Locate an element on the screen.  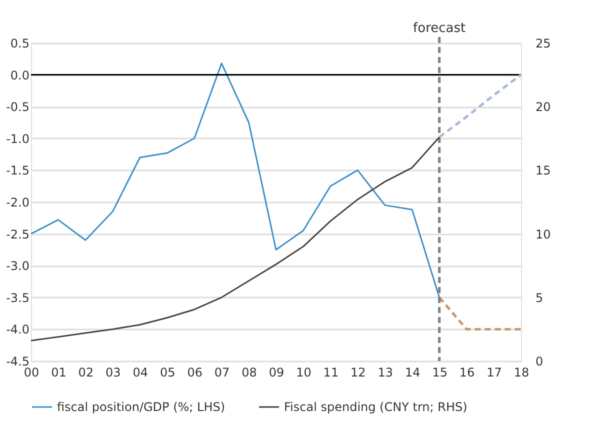
y-tick-label: -4.0 is located at coordinates (18, 329).